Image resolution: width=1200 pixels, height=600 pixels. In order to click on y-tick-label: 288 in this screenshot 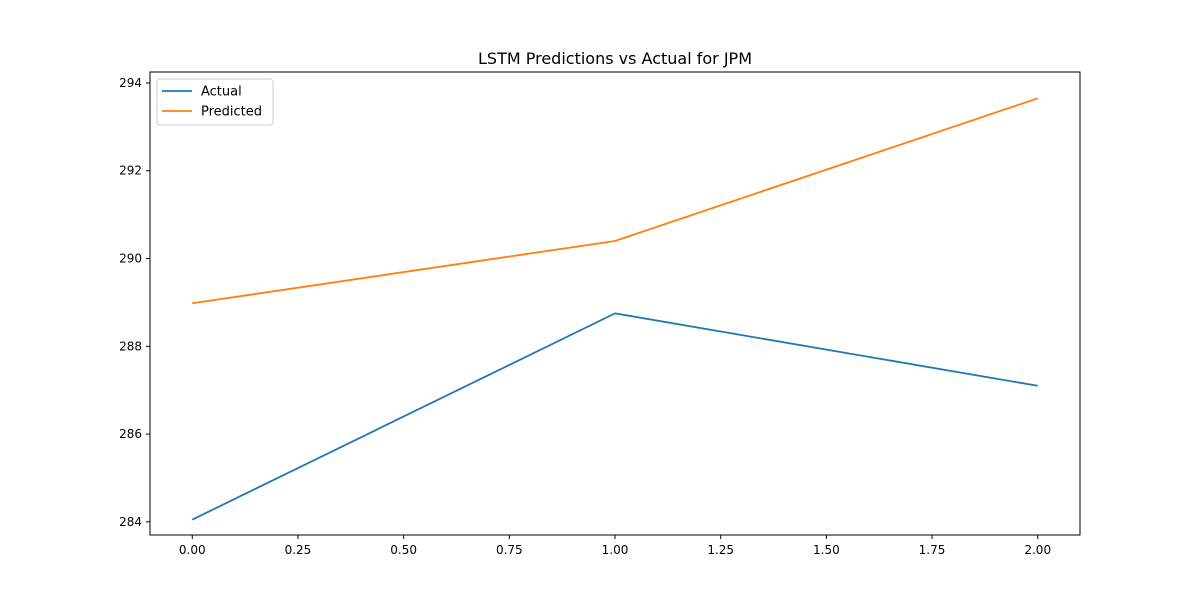, I will do `click(130, 346)`.